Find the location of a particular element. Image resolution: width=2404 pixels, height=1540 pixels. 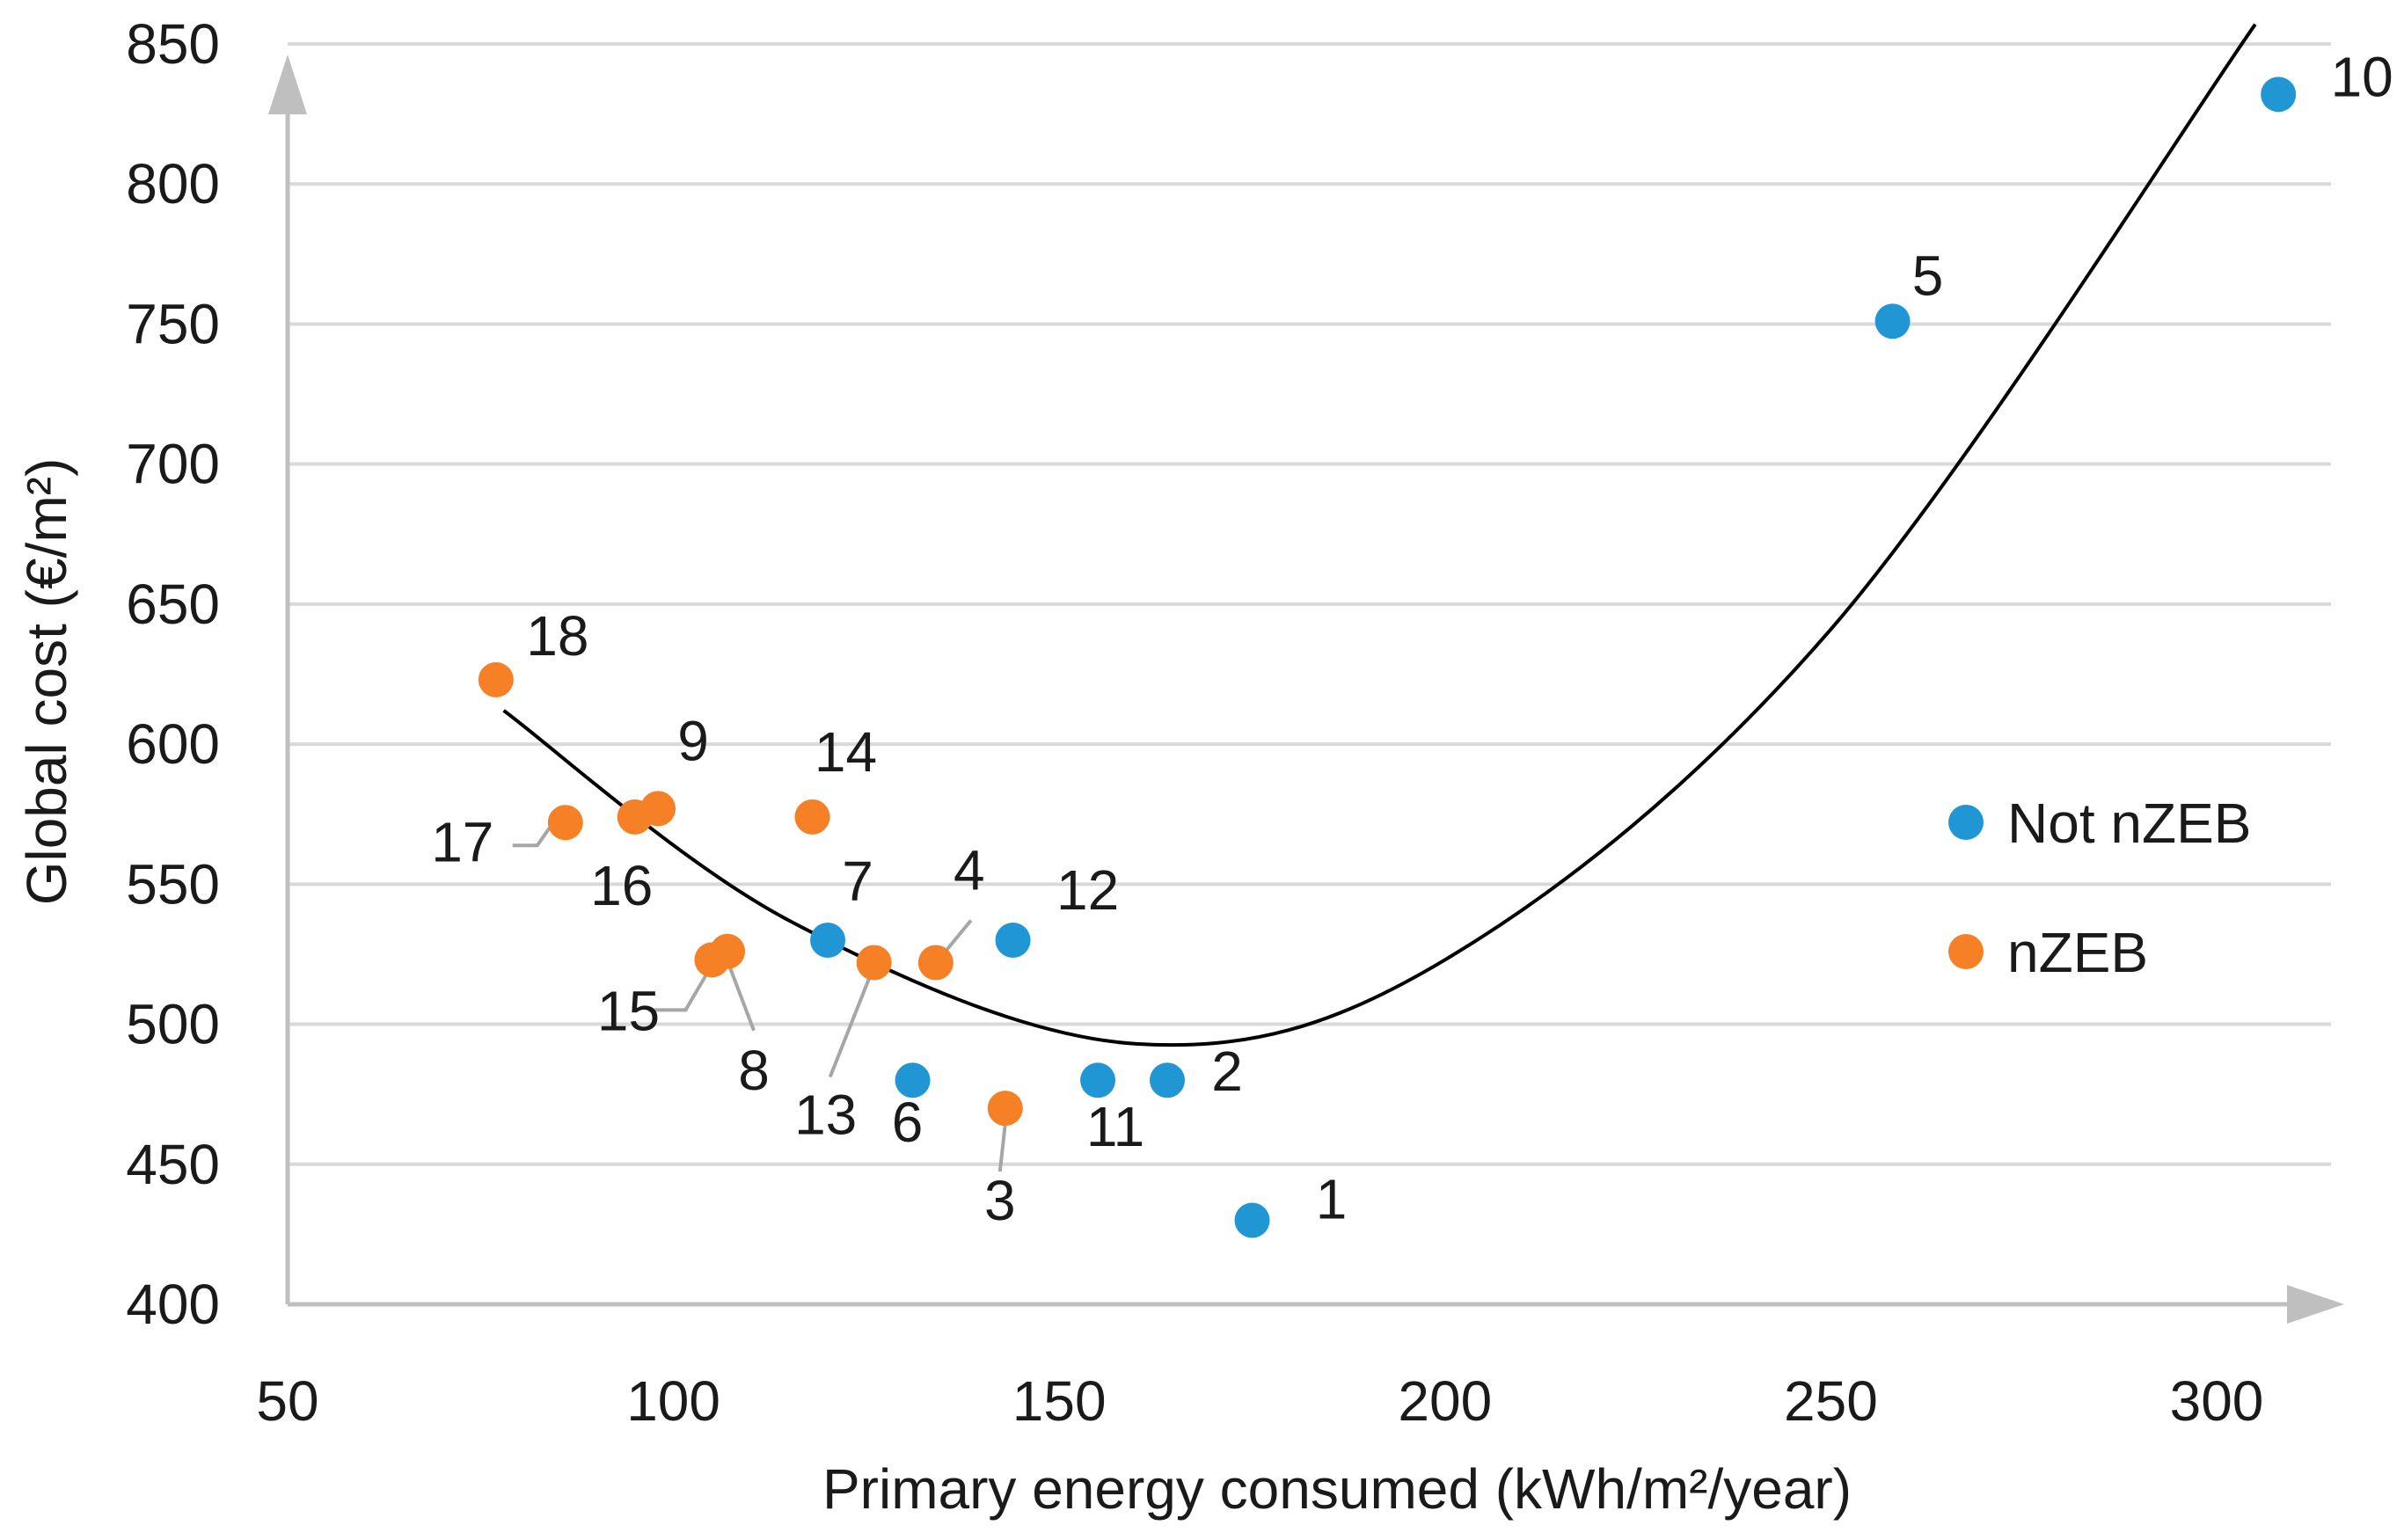

y-tick-650: 650 is located at coordinates (173, 604).